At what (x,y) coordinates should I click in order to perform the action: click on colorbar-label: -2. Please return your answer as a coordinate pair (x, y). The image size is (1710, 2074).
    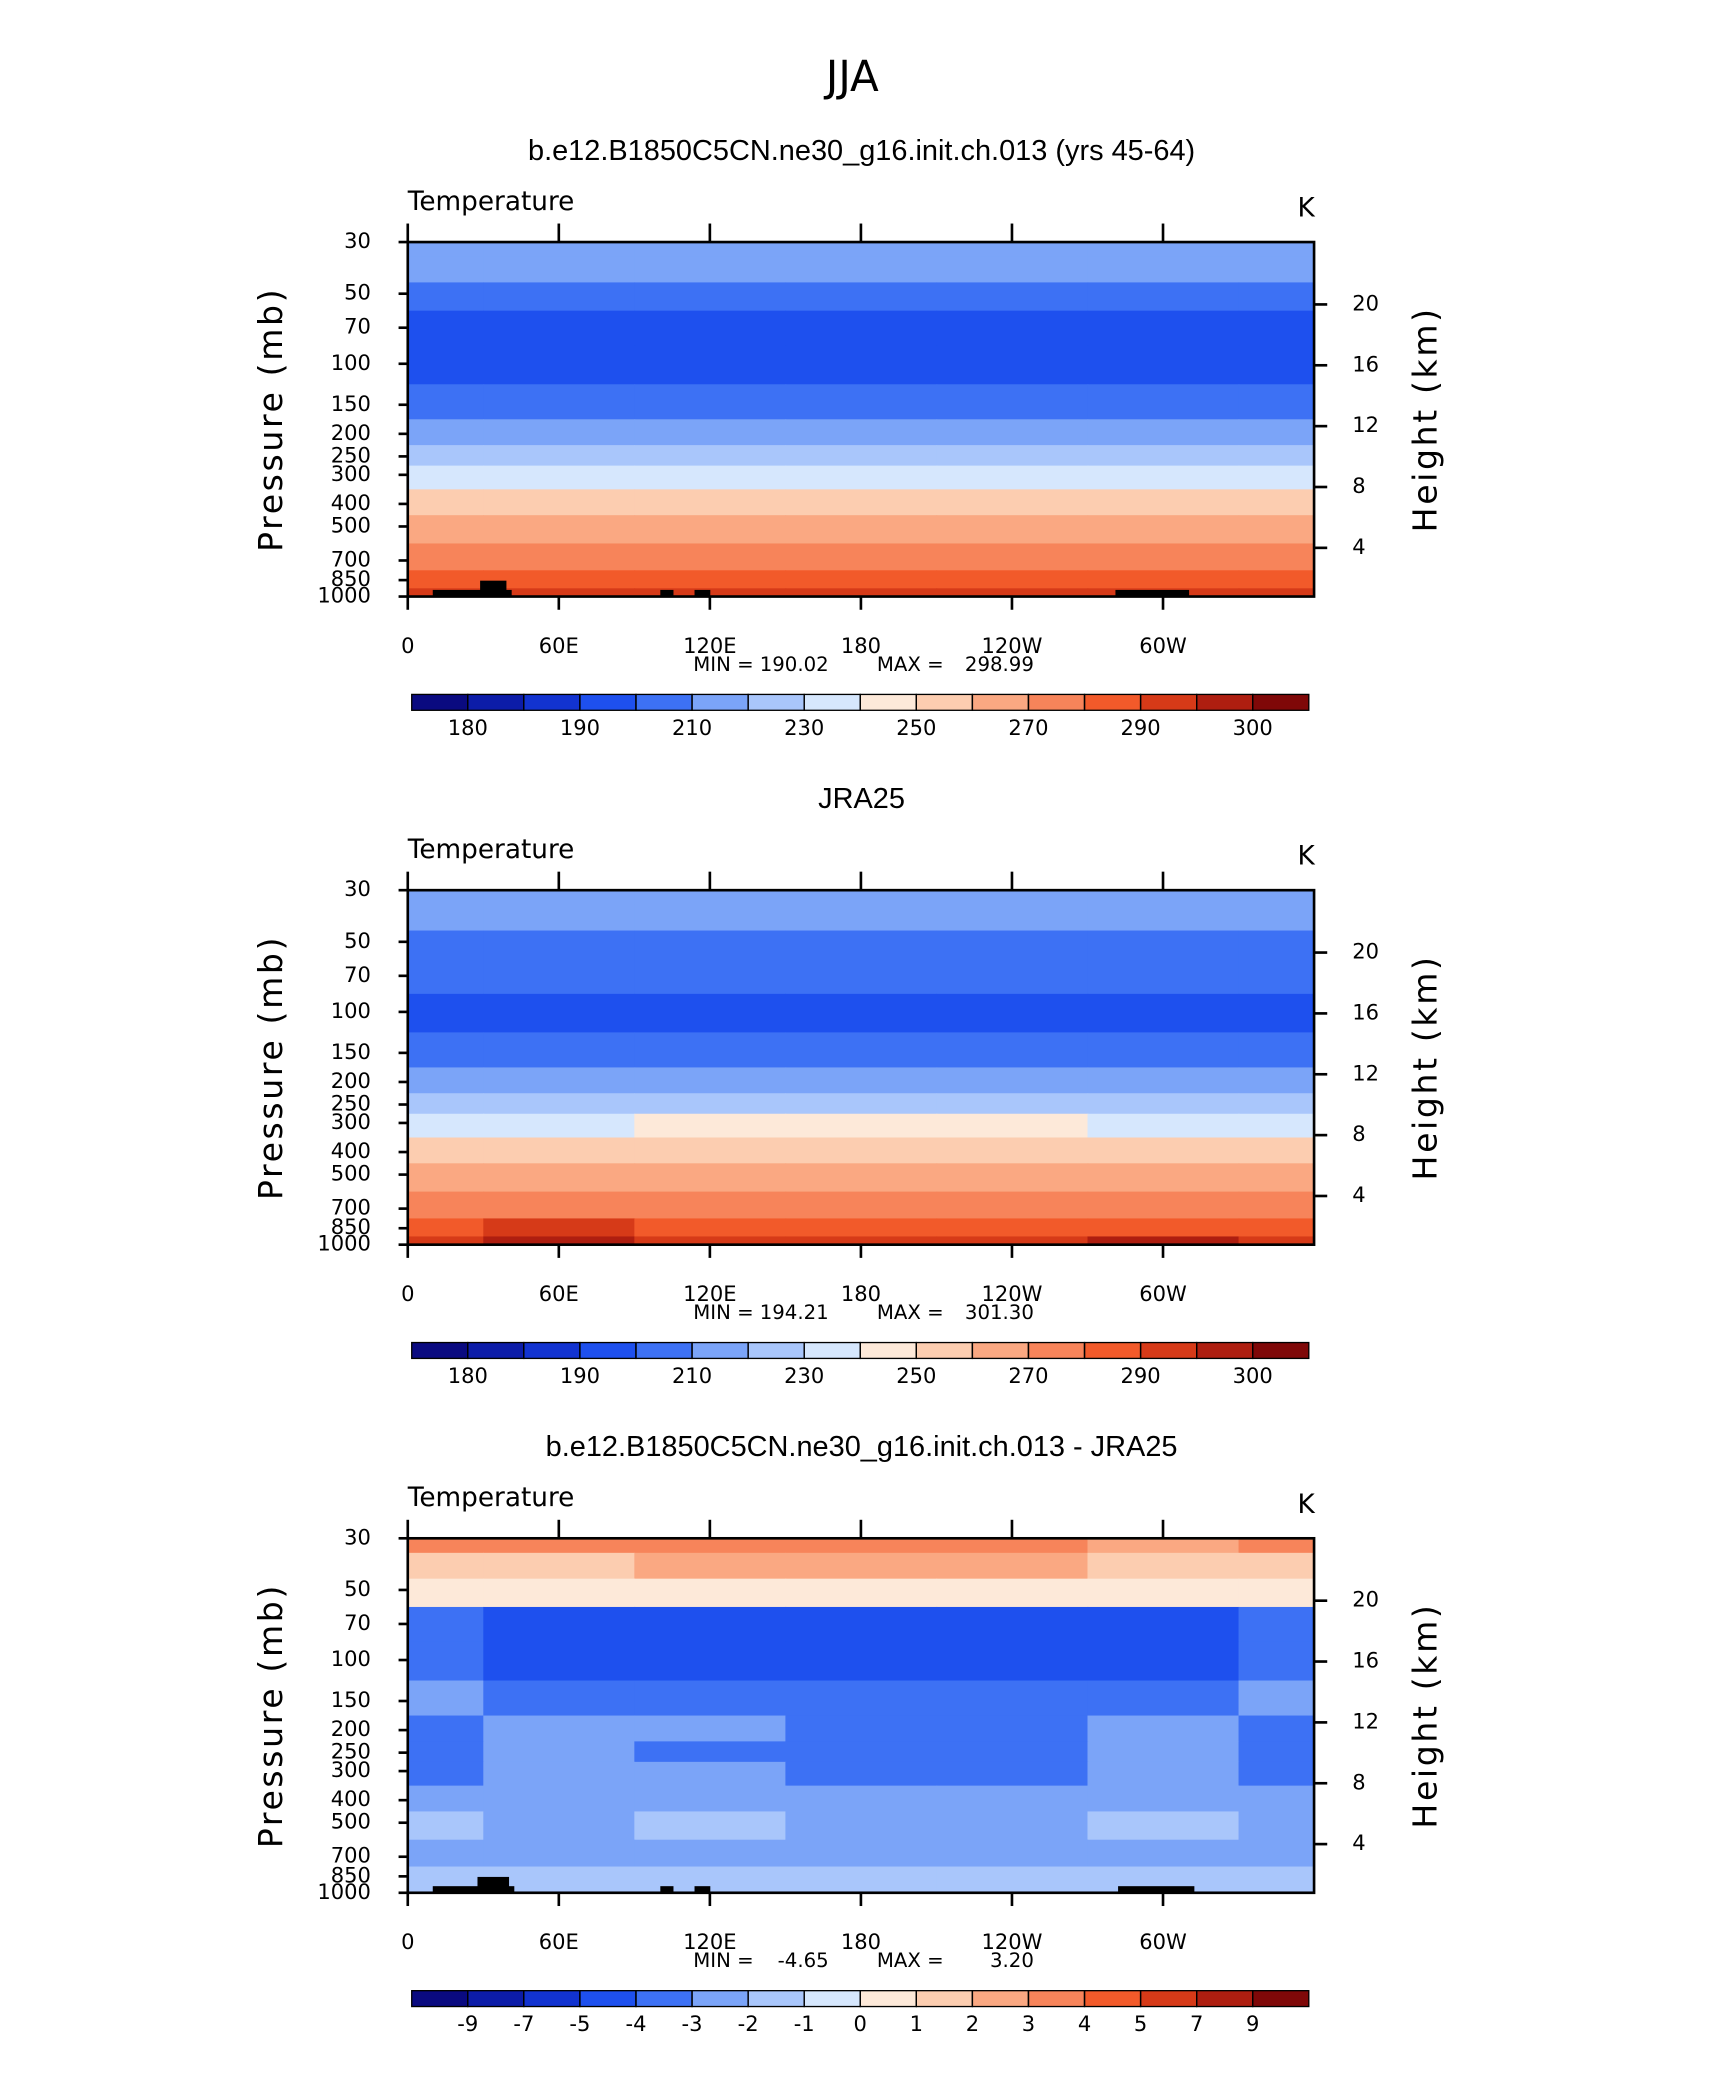
    Looking at the image, I should click on (748, 2023).